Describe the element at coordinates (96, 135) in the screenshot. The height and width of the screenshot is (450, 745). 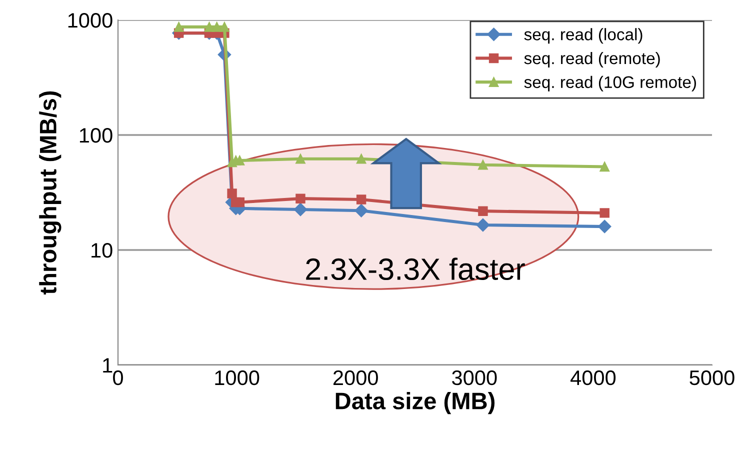
I see `y-tick-label: 100` at that location.